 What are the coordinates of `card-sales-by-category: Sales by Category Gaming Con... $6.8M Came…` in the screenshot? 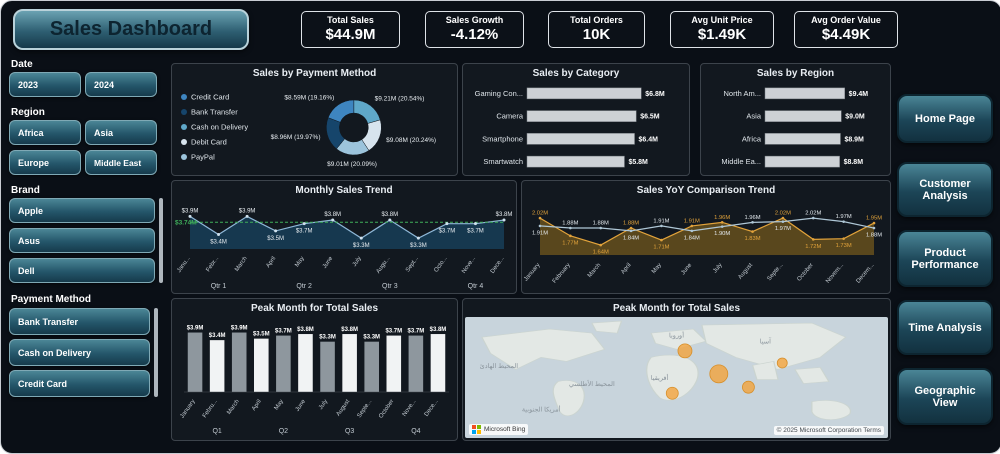 It's located at (576, 119).